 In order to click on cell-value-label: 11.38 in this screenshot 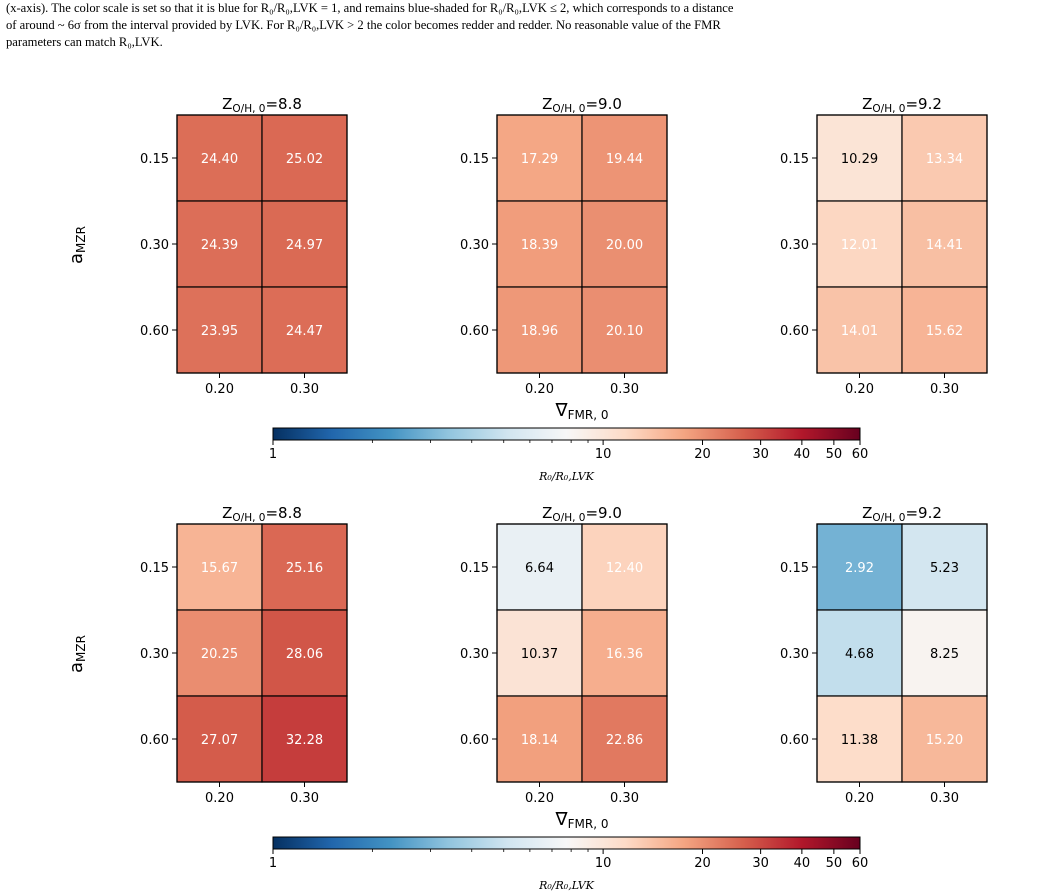, I will do `click(859, 740)`.